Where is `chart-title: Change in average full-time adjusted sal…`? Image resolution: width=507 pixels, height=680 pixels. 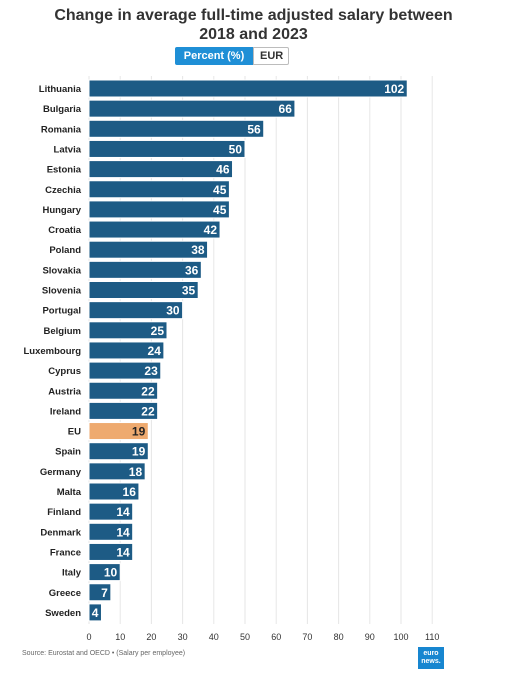 chart-title: Change in average full-time adjusted sal… is located at coordinates (253, 25).